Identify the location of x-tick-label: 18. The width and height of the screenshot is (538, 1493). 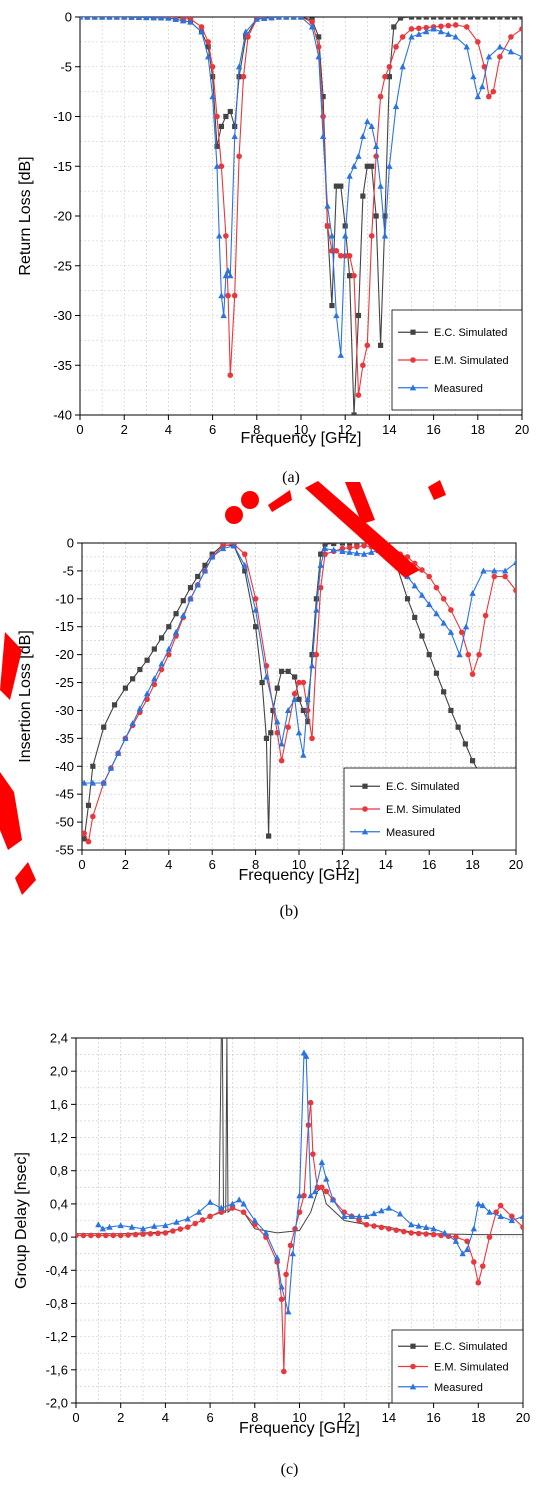
(478, 429).